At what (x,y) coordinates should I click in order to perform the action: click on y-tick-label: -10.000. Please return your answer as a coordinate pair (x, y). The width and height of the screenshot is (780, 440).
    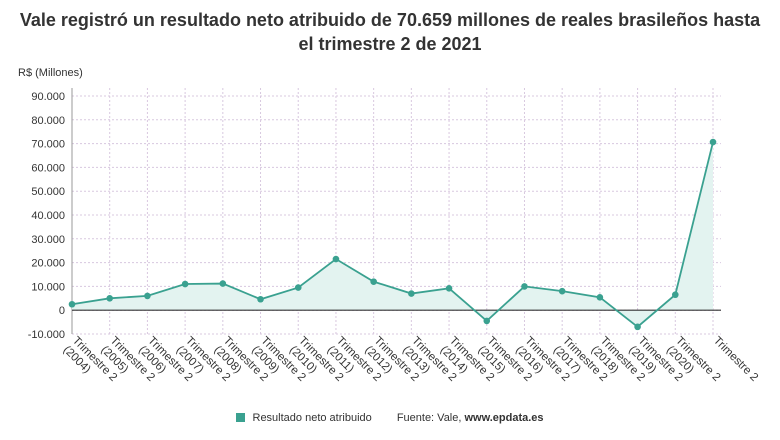
    Looking at the image, I should click on (46, 335).